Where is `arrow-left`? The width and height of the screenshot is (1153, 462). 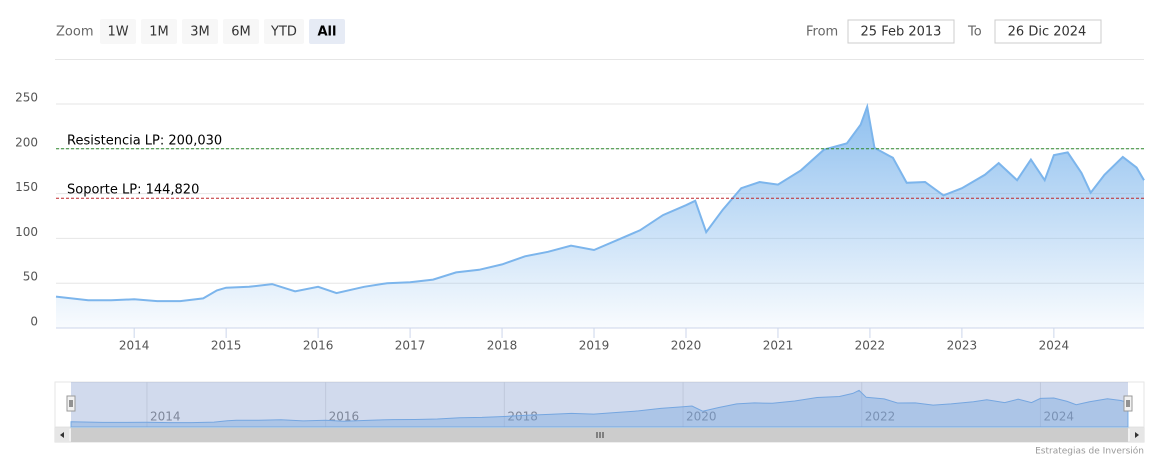
arrow-left is located at coordinates (62, 435).